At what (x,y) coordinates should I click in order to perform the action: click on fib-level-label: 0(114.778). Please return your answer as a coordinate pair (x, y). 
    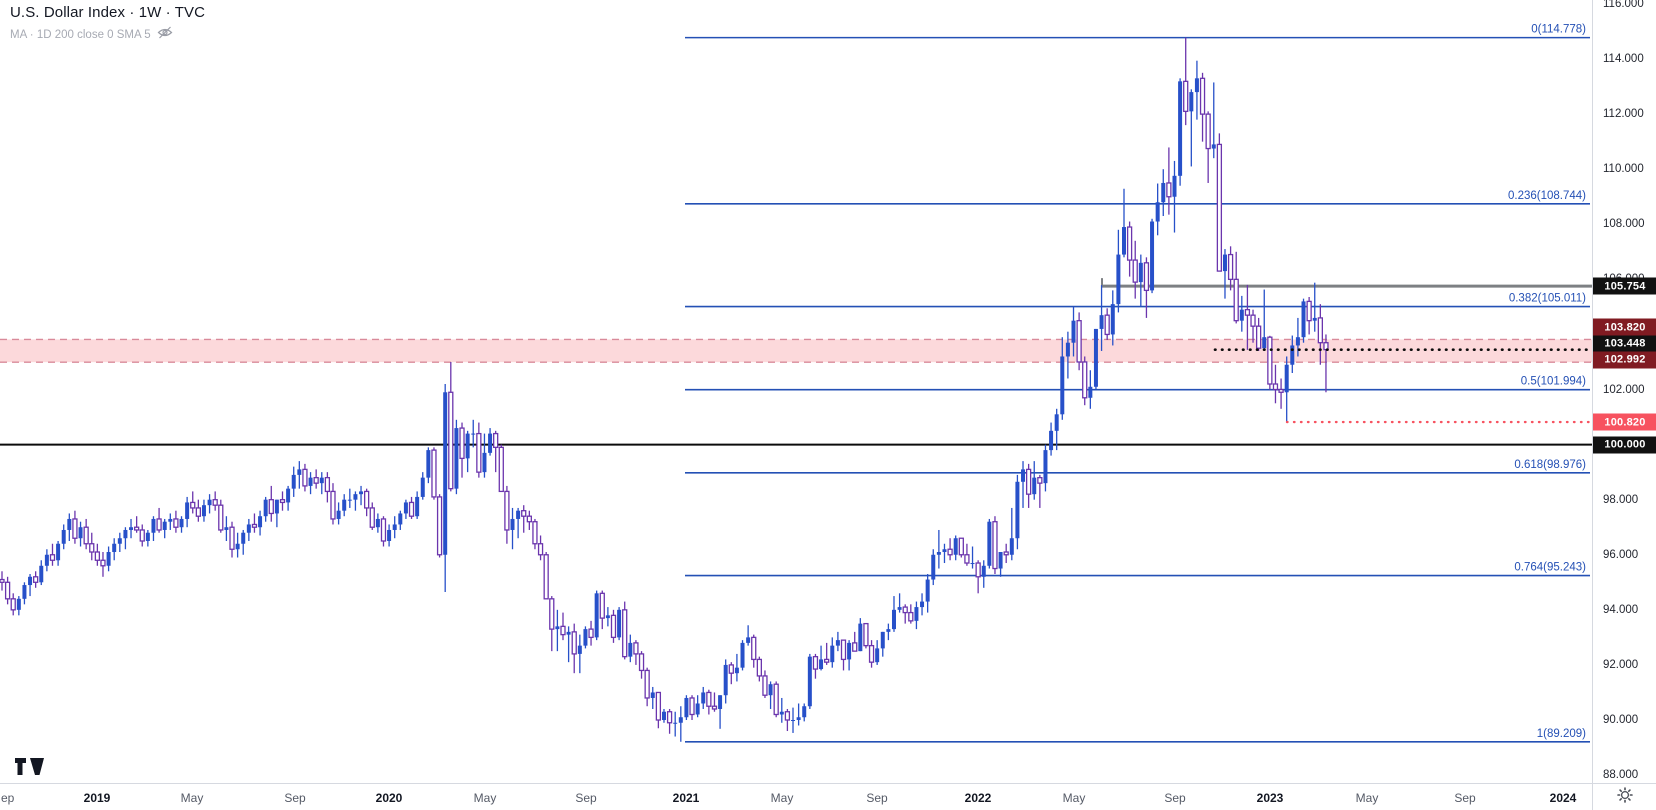
    Looking at the image, I should click on (1558, 30).